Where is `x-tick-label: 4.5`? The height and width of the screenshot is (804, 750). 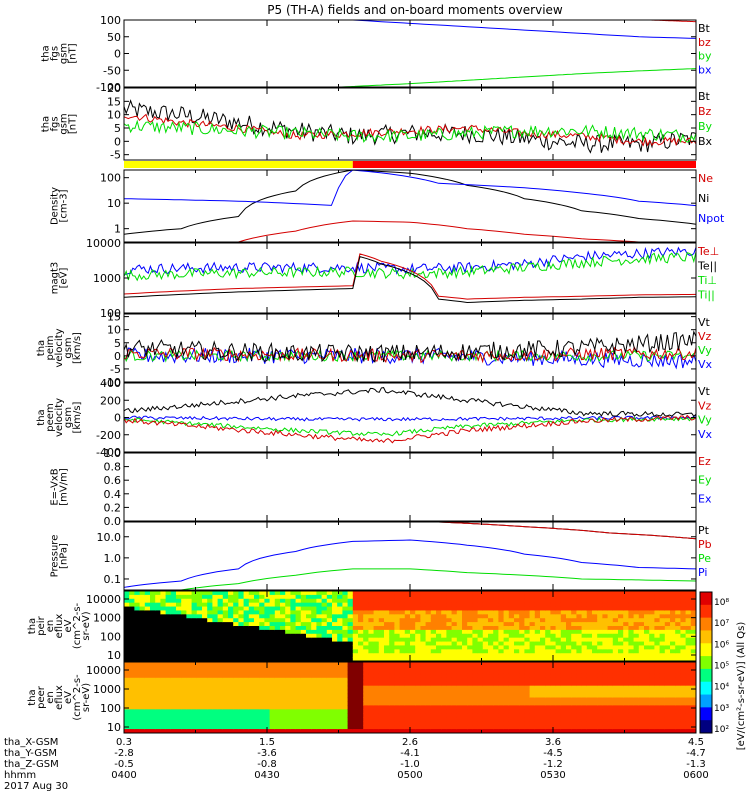
x-tick-label: 4.5 is located at coordinates (696, 742).